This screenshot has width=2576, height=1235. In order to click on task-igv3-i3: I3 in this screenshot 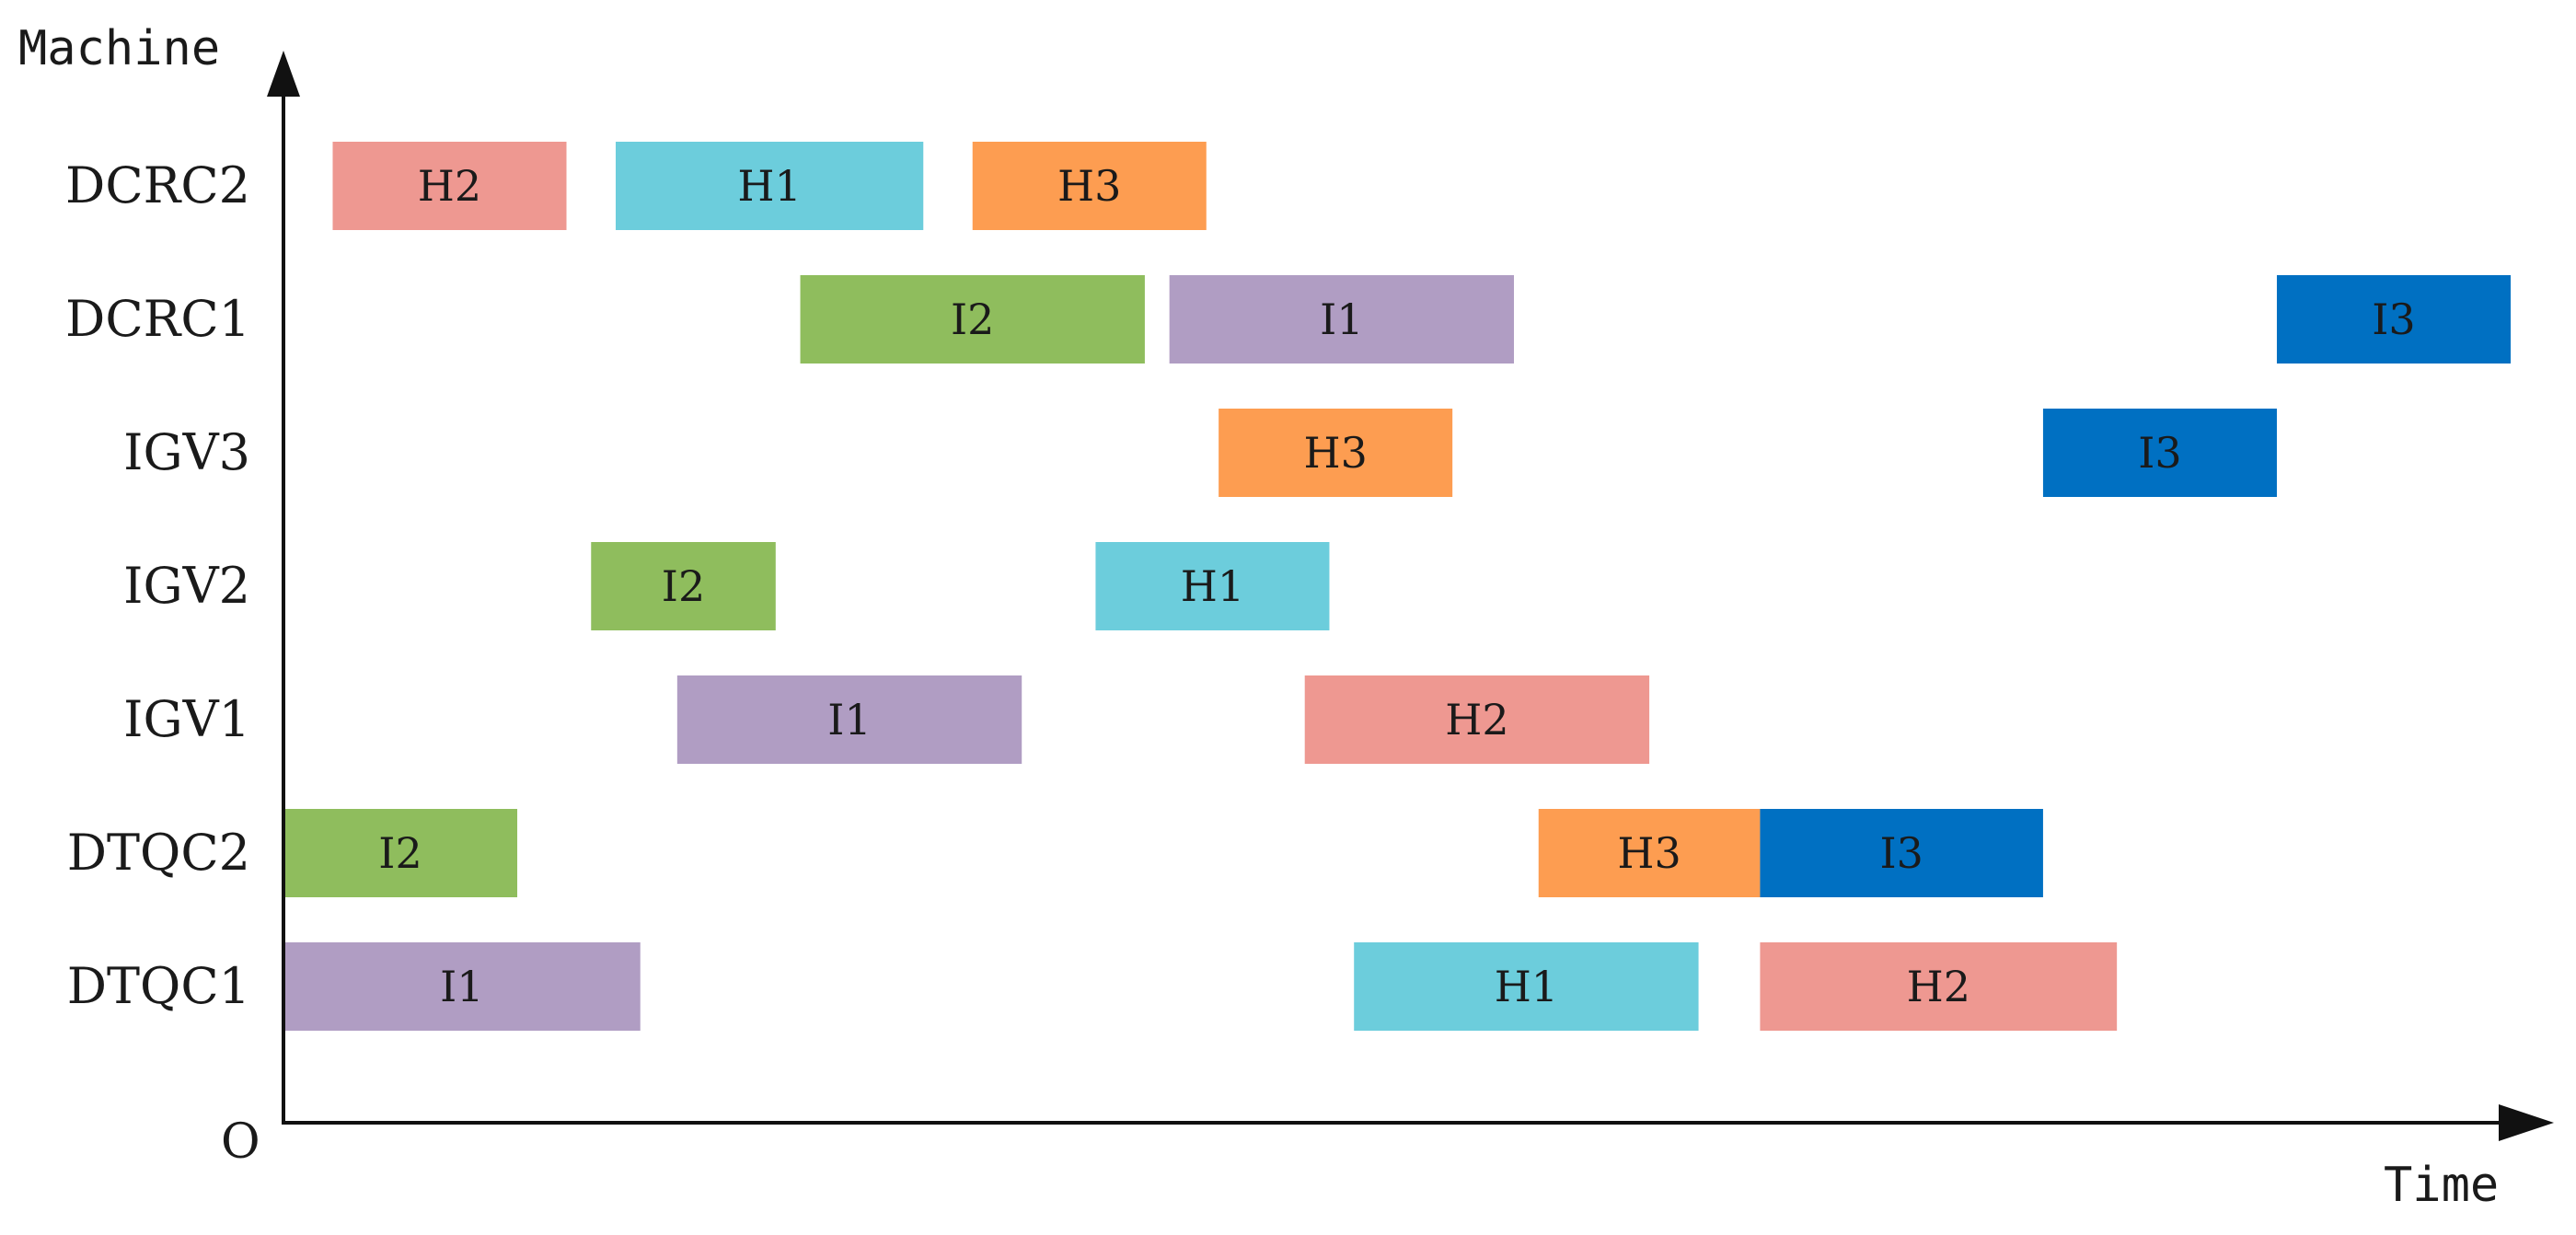, I will do `click(2159, 453)`.